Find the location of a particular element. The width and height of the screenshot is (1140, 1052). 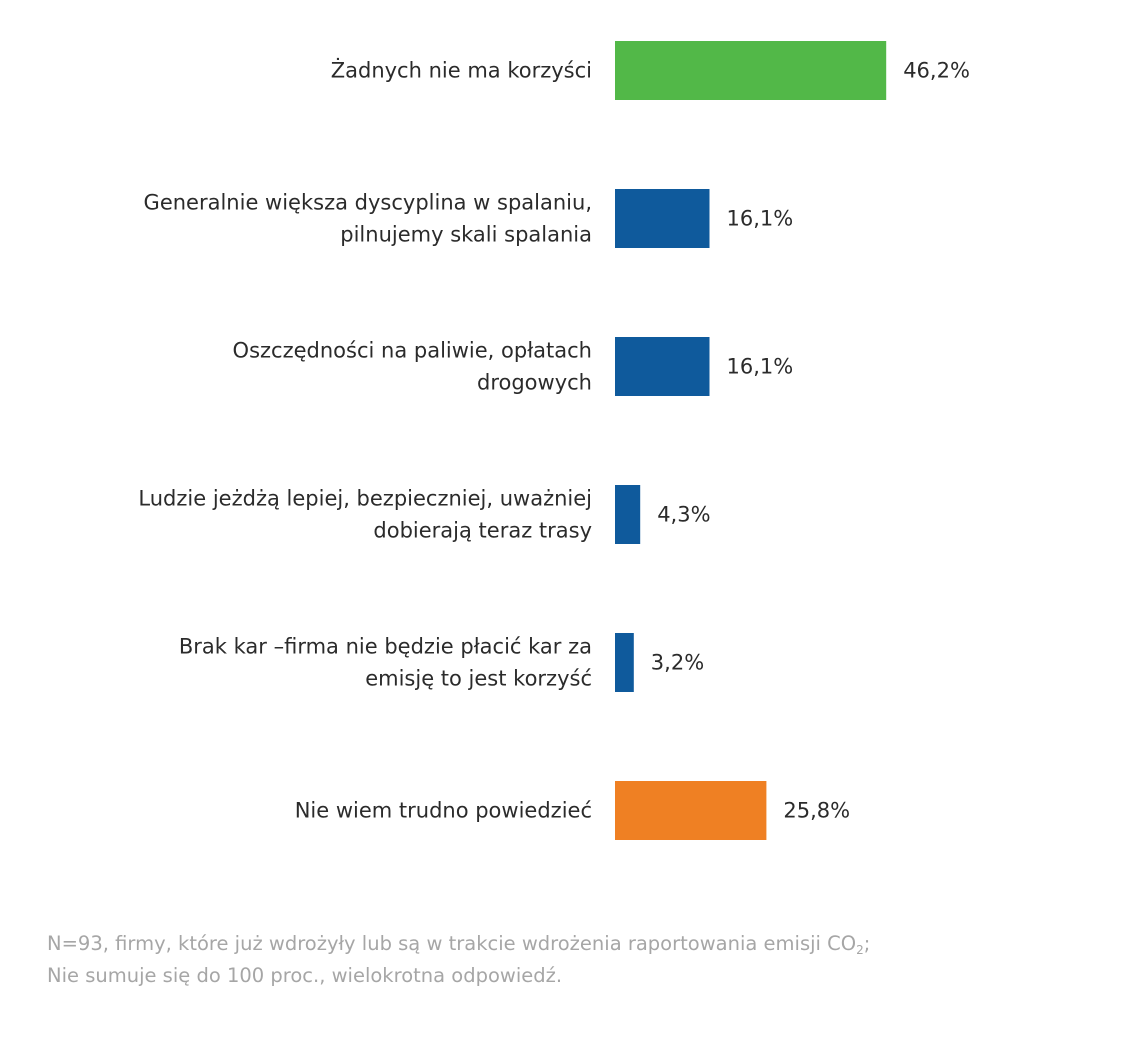

category-label-5-line-2: emisję to jest korzyść is located at coordinates (478, 679).